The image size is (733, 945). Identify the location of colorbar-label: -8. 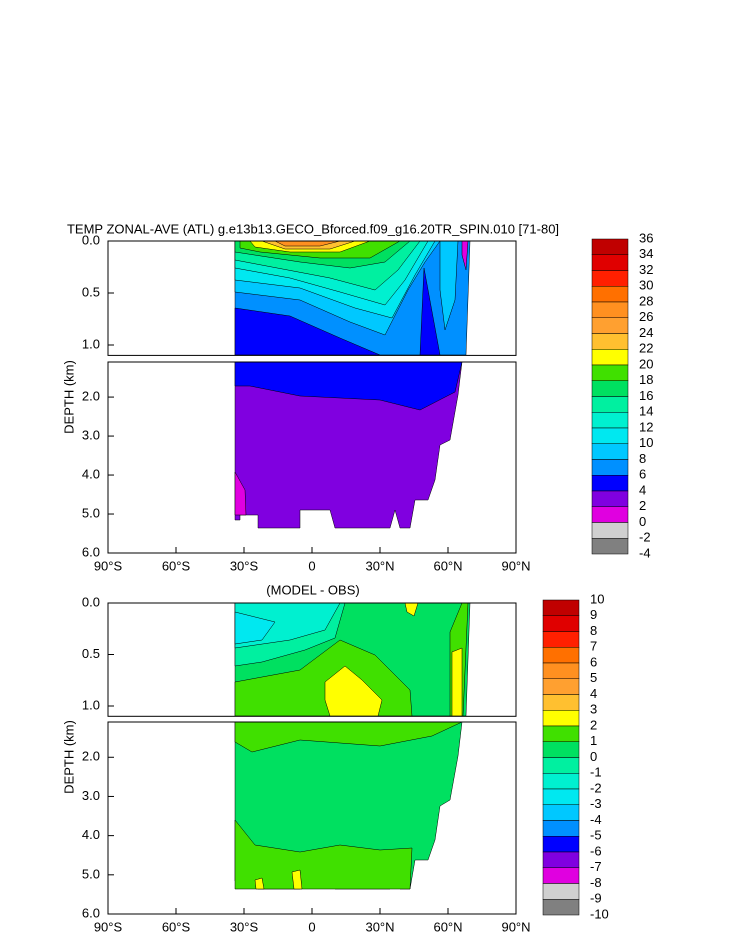
(596, 882).